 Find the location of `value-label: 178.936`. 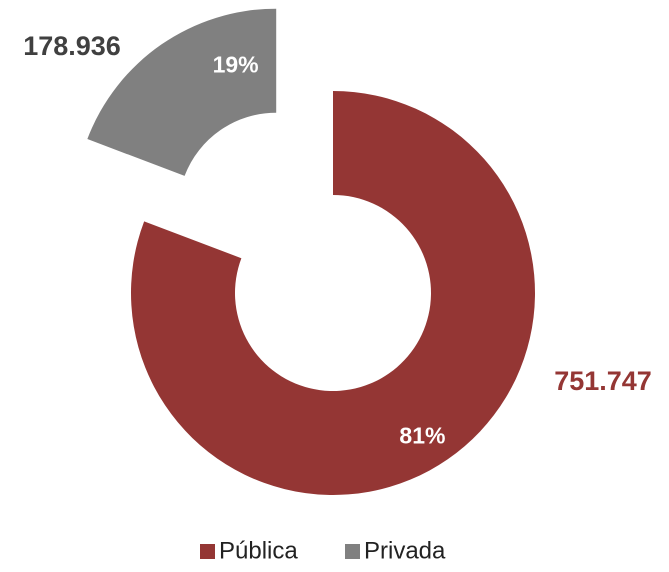

value-label: 178.936 is located at coordinates (72, 46).